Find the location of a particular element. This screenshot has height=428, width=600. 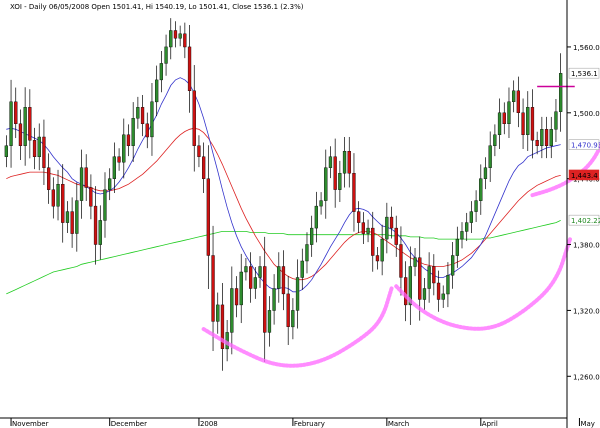

y-tick-label: 1,260.0 is located at coordinates (586, 377).